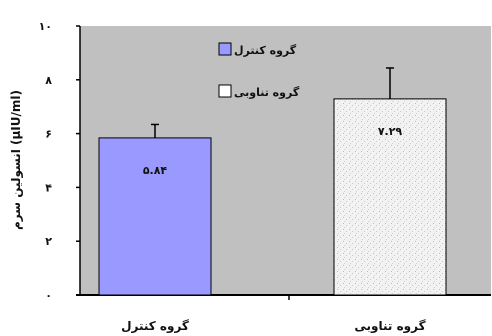 Image resolution: width=492 pixels, height=336 pixels. What do you see at coordinates (155, 326) in the screenshot?
I see `x-category-label: گروه کنترل` at bounding box center [155, 326].